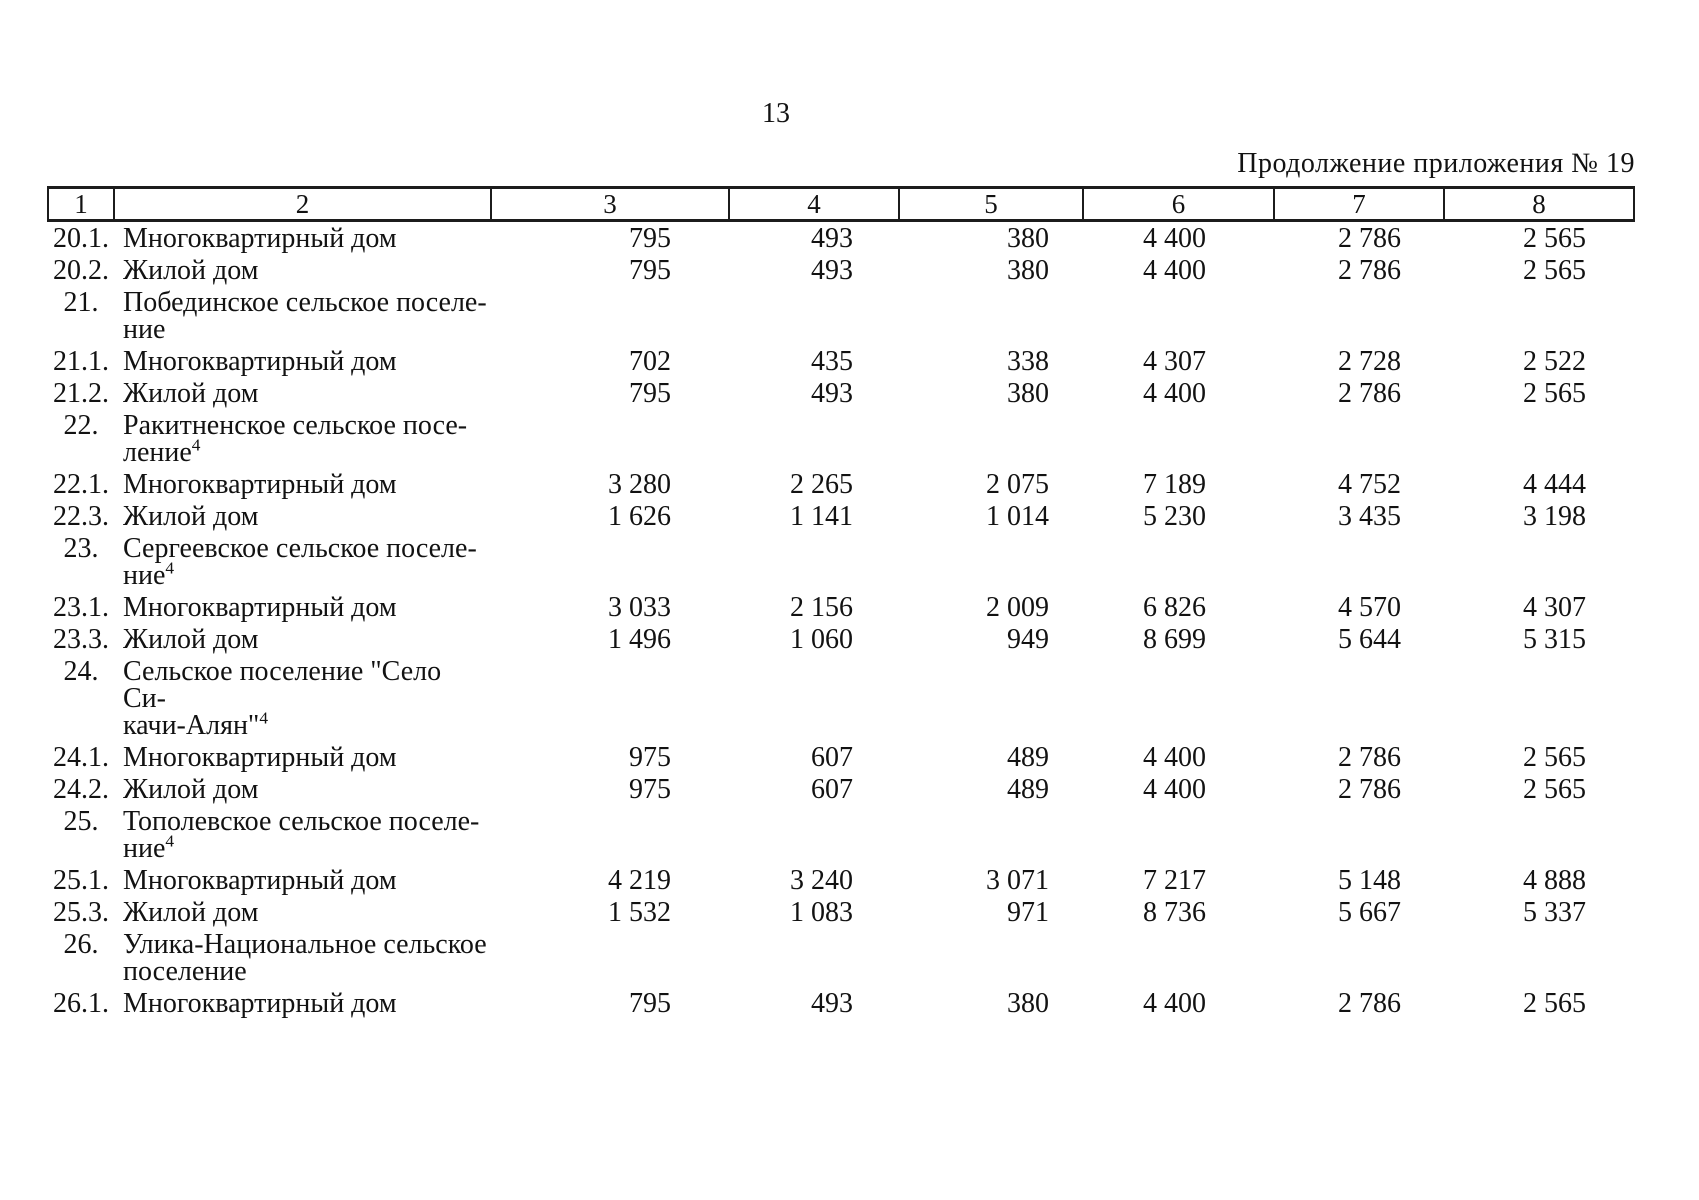 This screenshot has height=1200, width=1699. I want to click on value-cell: 2 009, so click(1017, 607).